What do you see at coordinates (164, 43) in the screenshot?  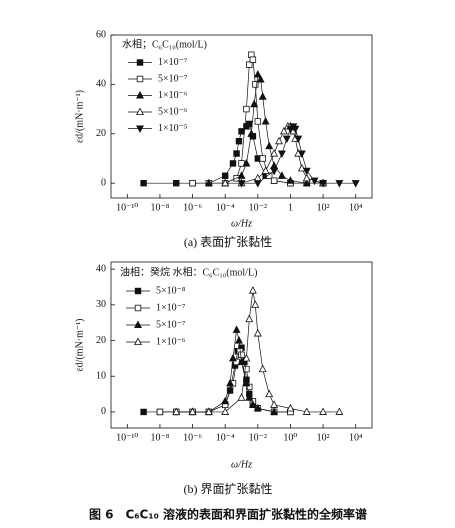 I see `legend-title: 水相；C₆C₁₀(mol/L)` at bounding box center [164, 43].